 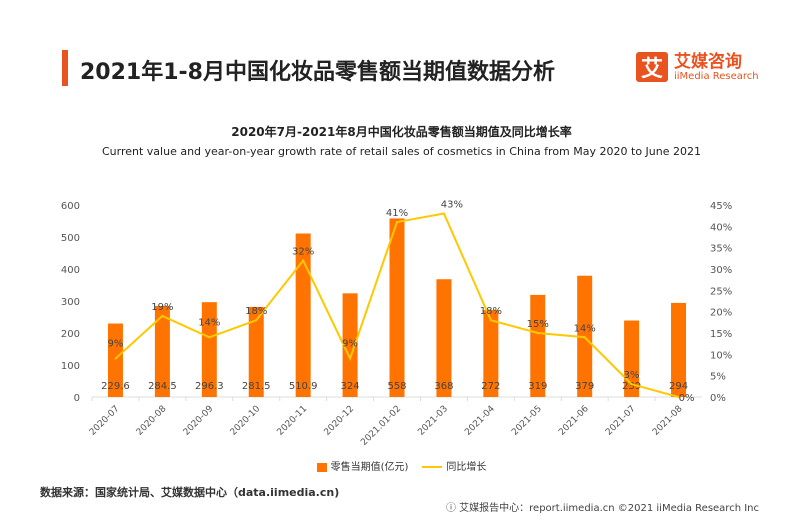 What do you see at coordinates (162, 386) in the screenshot?
I see `bar-value-label: 284.5` at bounding box center [162, 386].